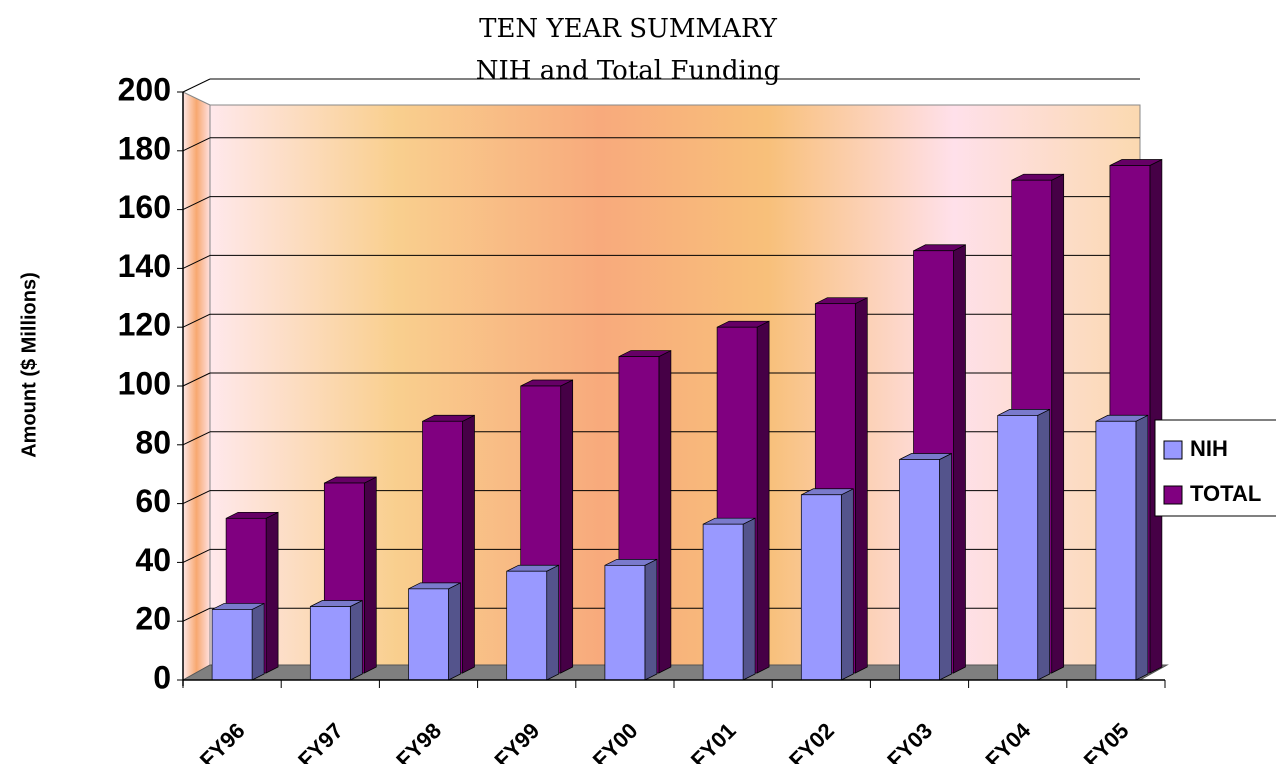  I want to click on y-tick-label: 40, so click(153, 560).